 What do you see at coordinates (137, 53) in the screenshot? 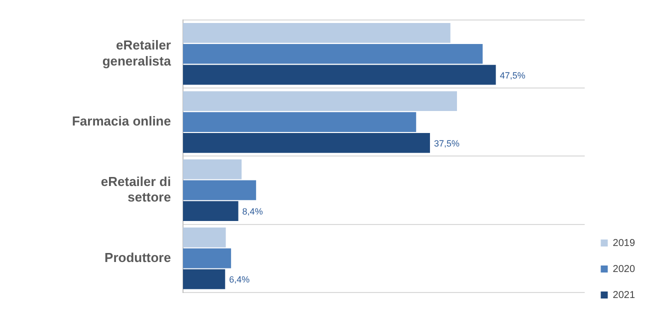
I see `y-tick-label: eRetailer generalista` at bounding box center [137, 53].